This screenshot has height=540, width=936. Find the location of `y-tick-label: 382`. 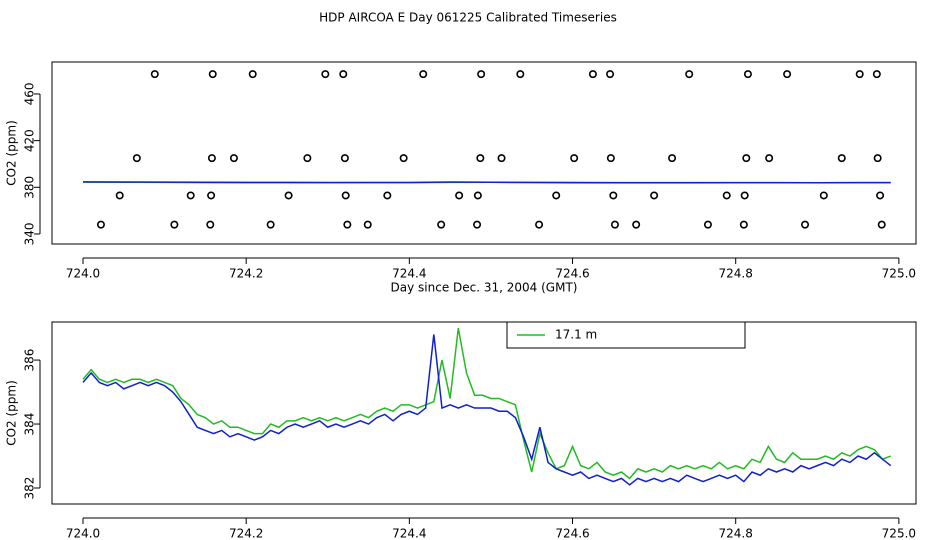

y-tick-label: 382 is located at coordinates (30, 488).